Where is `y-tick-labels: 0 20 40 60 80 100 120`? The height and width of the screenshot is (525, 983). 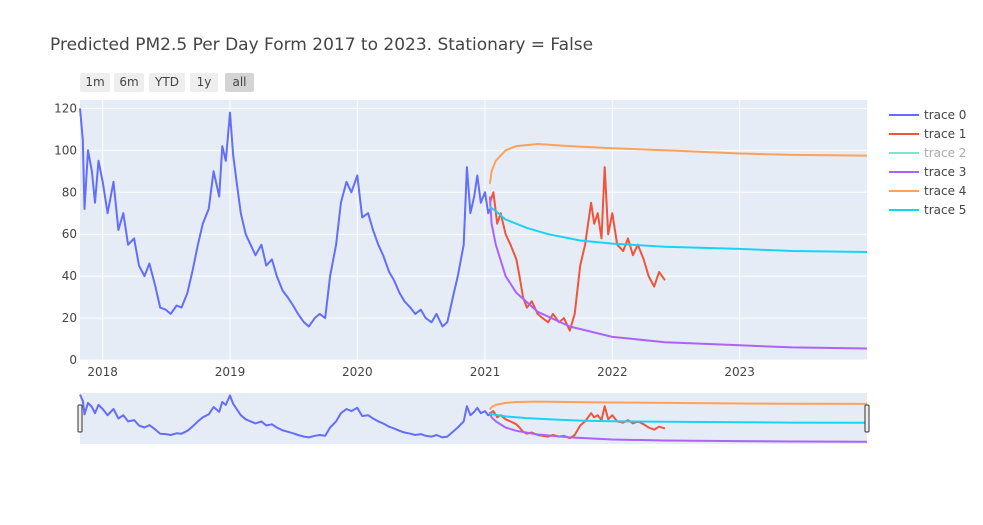 y-tick-labels: 0 20 40 60 80 100 120 is located at coordinates (65, 234).